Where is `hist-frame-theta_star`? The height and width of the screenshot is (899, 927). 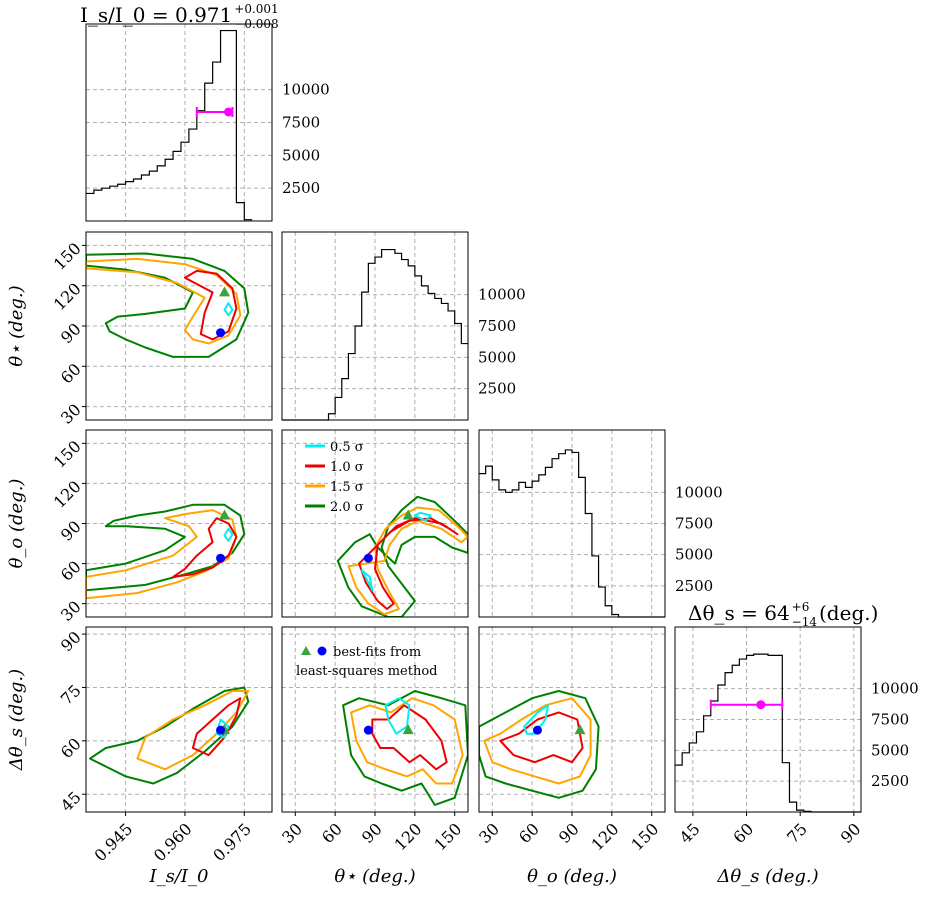
hist-frame-theta_star is located at coordinates (375, 326).